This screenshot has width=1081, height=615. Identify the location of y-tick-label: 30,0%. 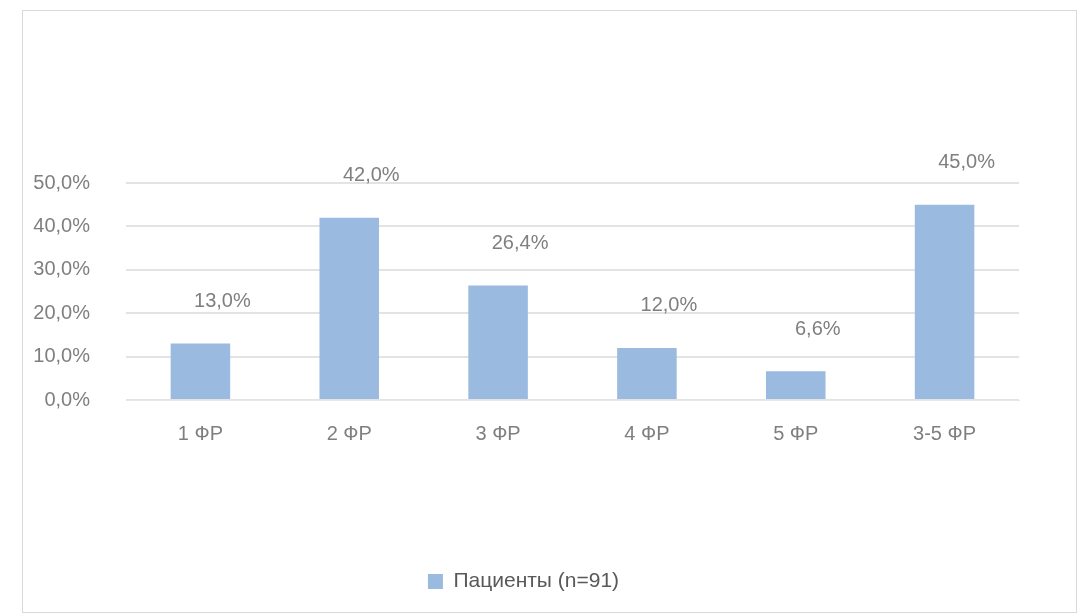
(62, 268).